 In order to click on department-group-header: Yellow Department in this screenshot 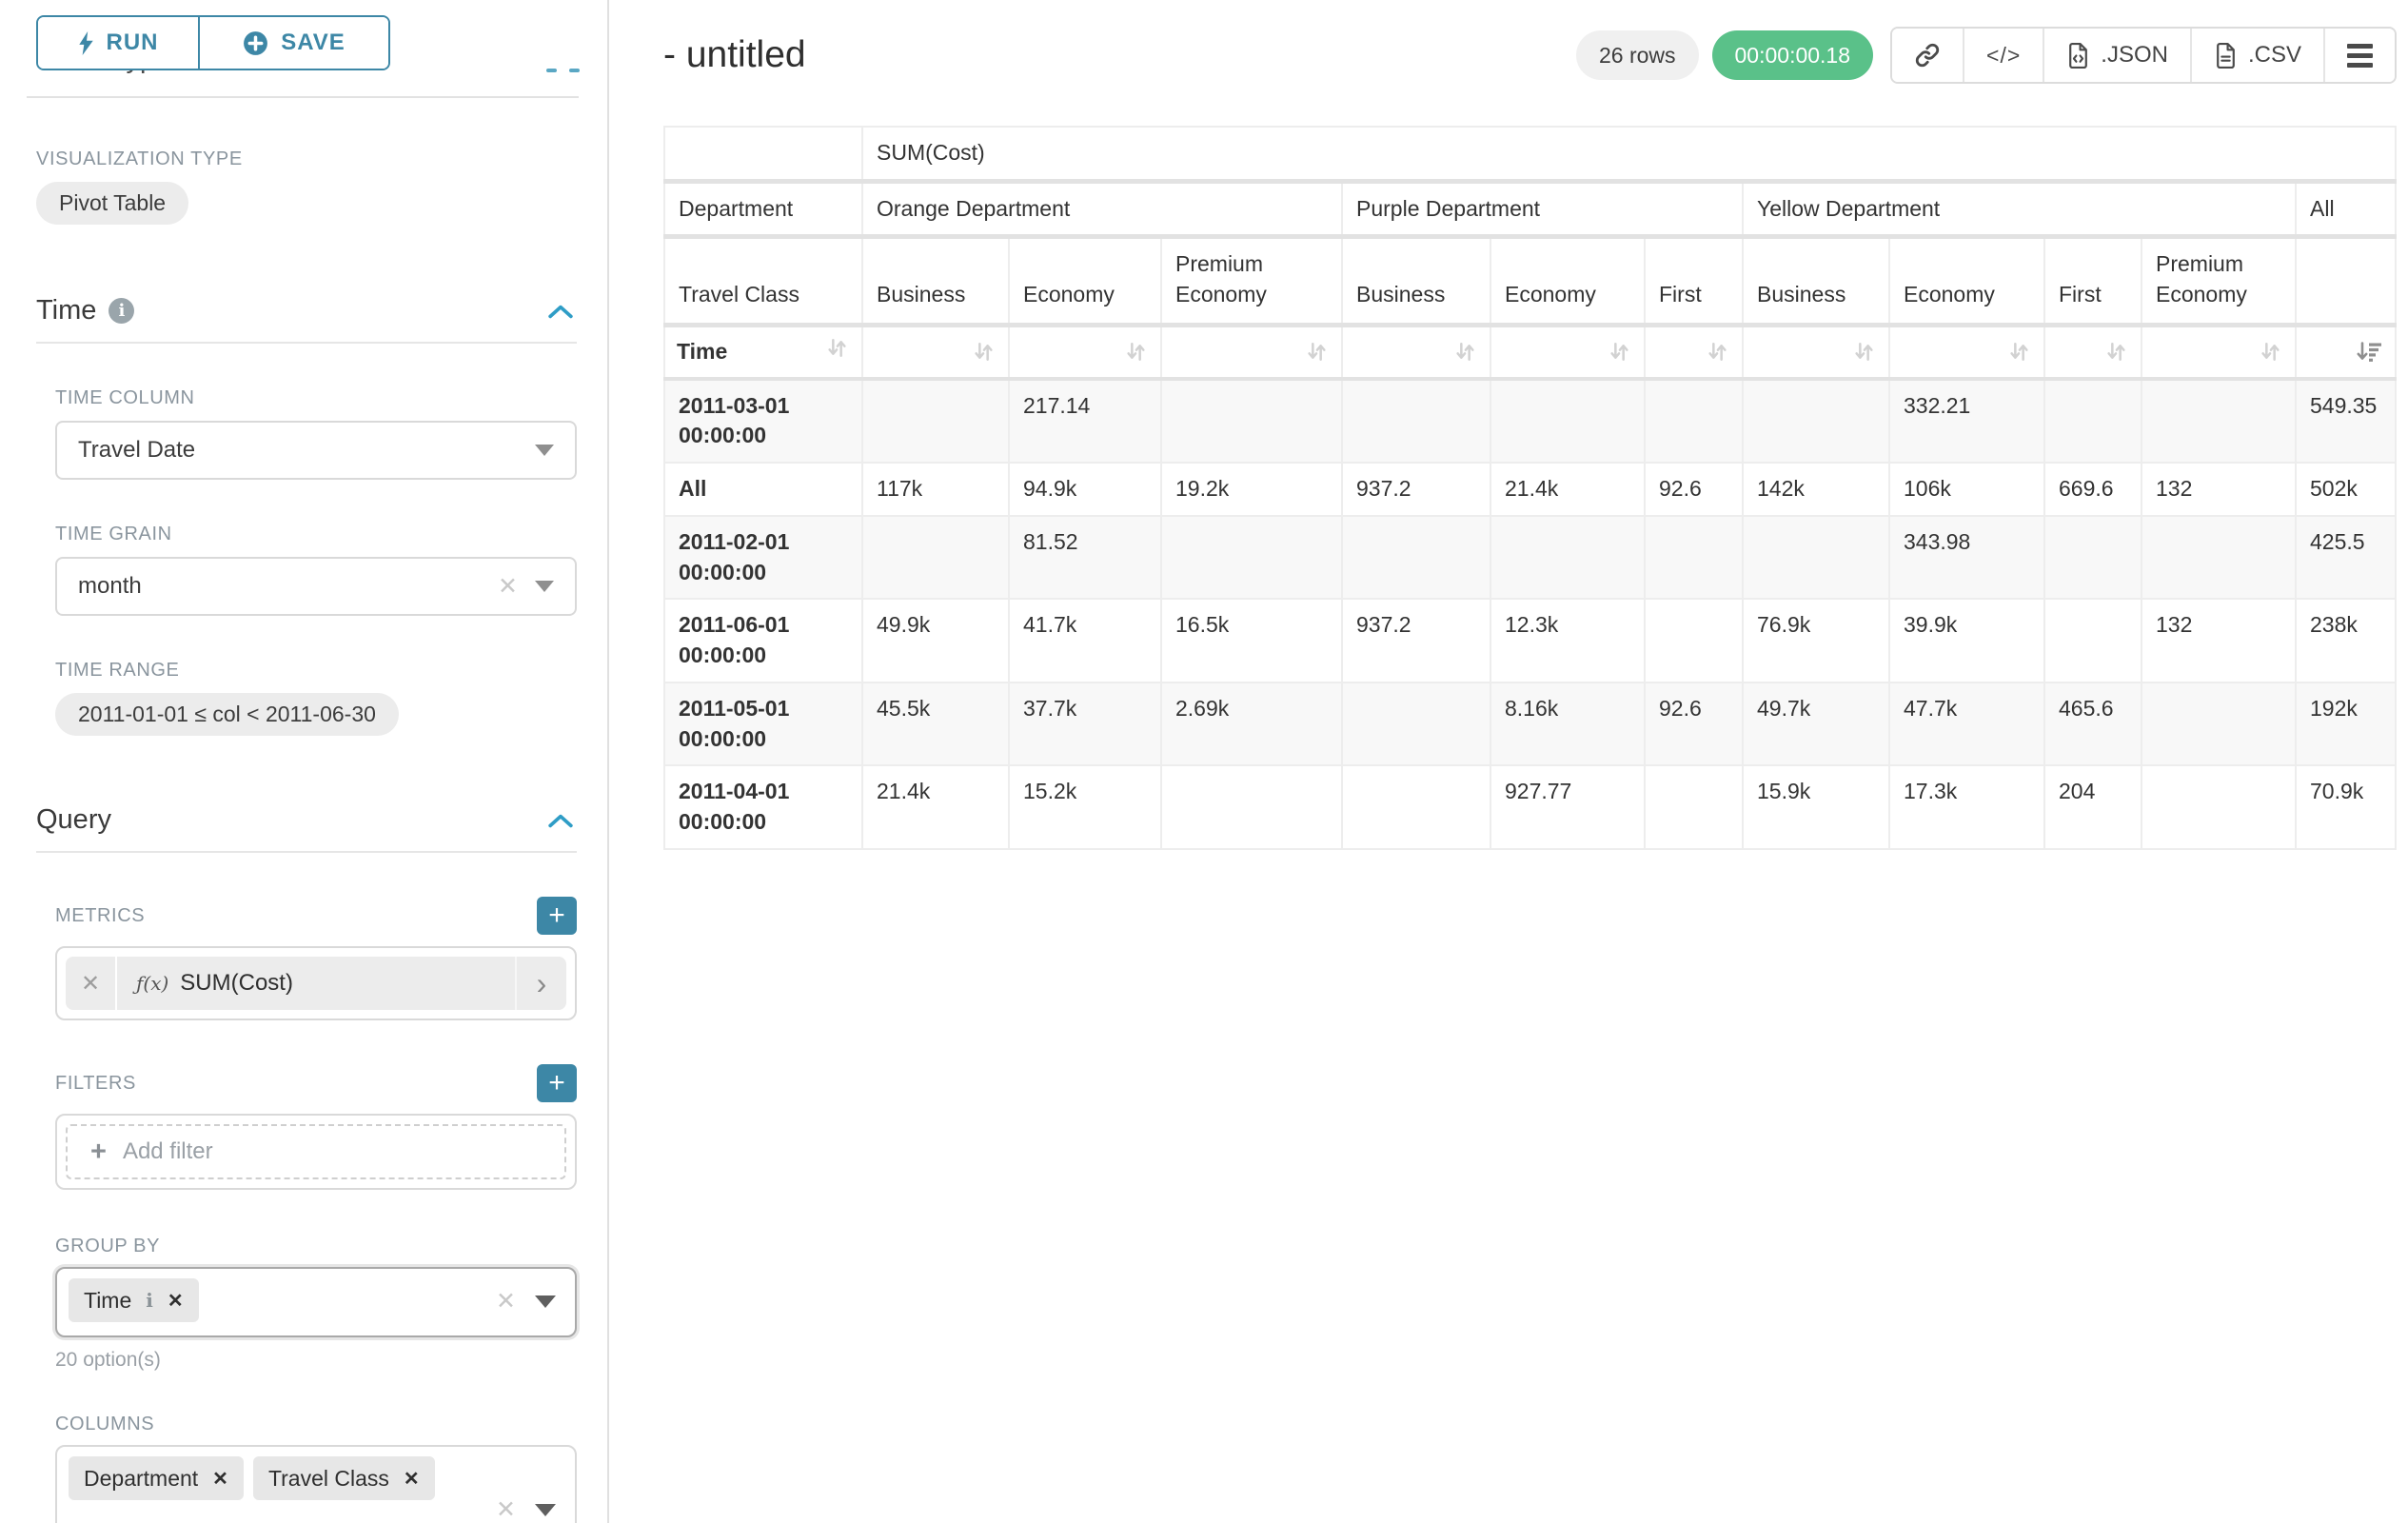, I will do `click(2019, 210)`.